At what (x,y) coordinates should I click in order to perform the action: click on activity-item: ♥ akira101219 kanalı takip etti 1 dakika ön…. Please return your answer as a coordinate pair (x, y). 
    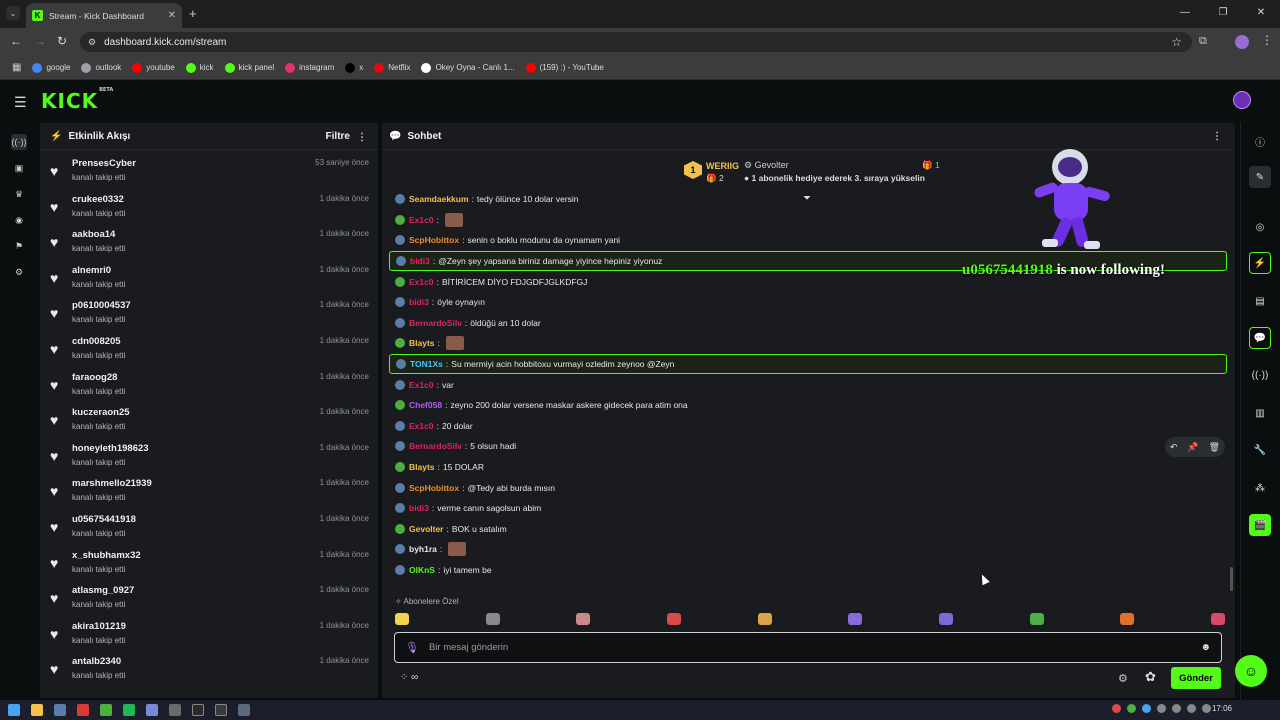
    Looking at the image, I should click on (209, 635).